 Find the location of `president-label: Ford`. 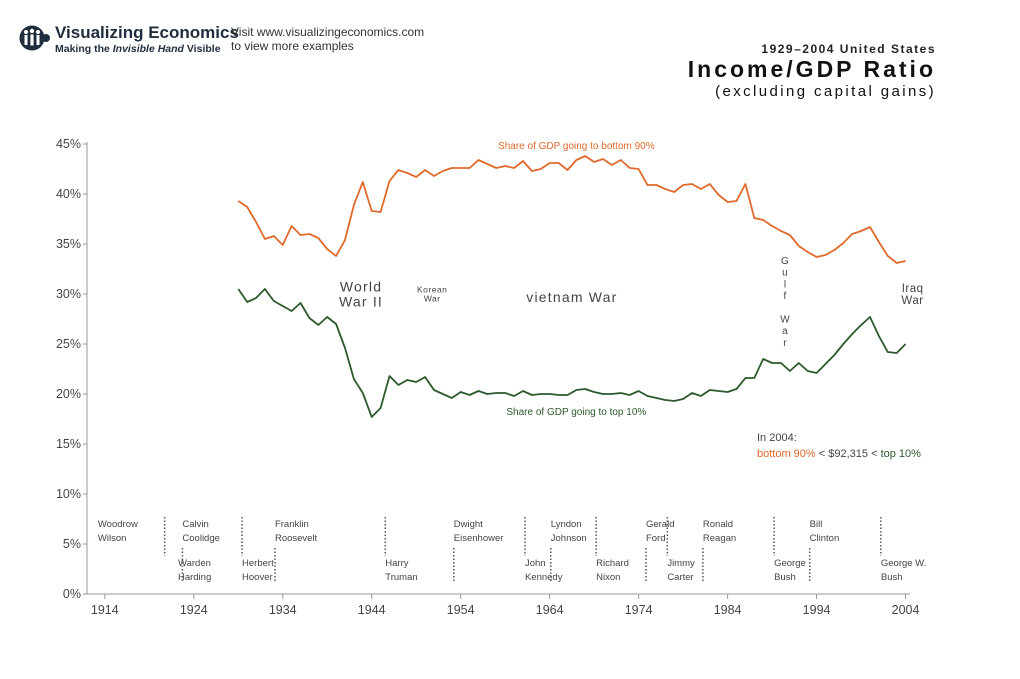

president-label: Ford is located at coordinates (656, 538).